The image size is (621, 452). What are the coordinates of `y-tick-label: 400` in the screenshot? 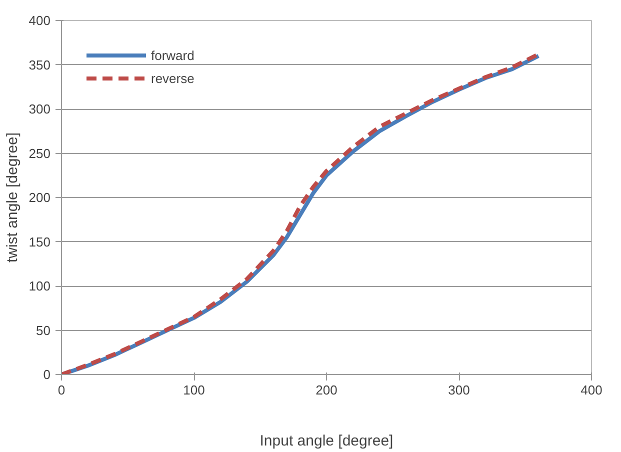 It's located at (39, 20).